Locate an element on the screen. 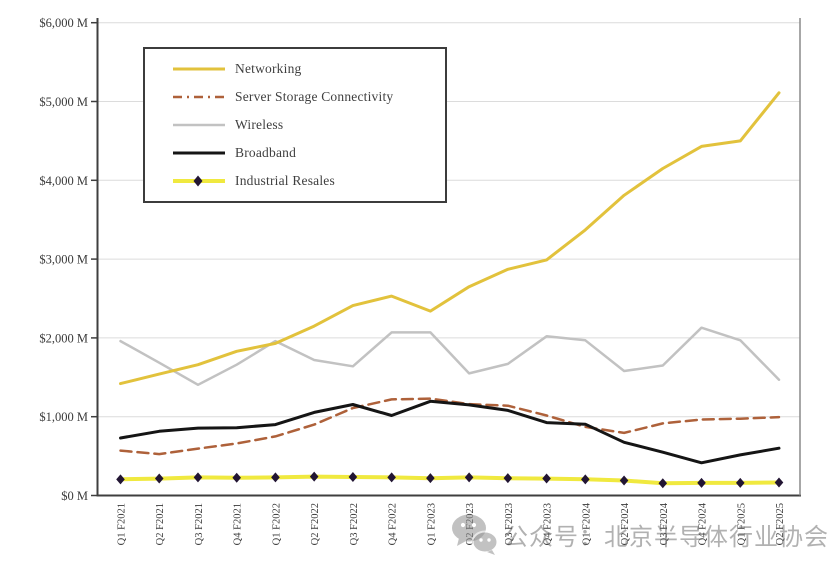 This screenshot has width=831, height=567. y-tick-label: $6,000 M is located at coordinates (63, 23).